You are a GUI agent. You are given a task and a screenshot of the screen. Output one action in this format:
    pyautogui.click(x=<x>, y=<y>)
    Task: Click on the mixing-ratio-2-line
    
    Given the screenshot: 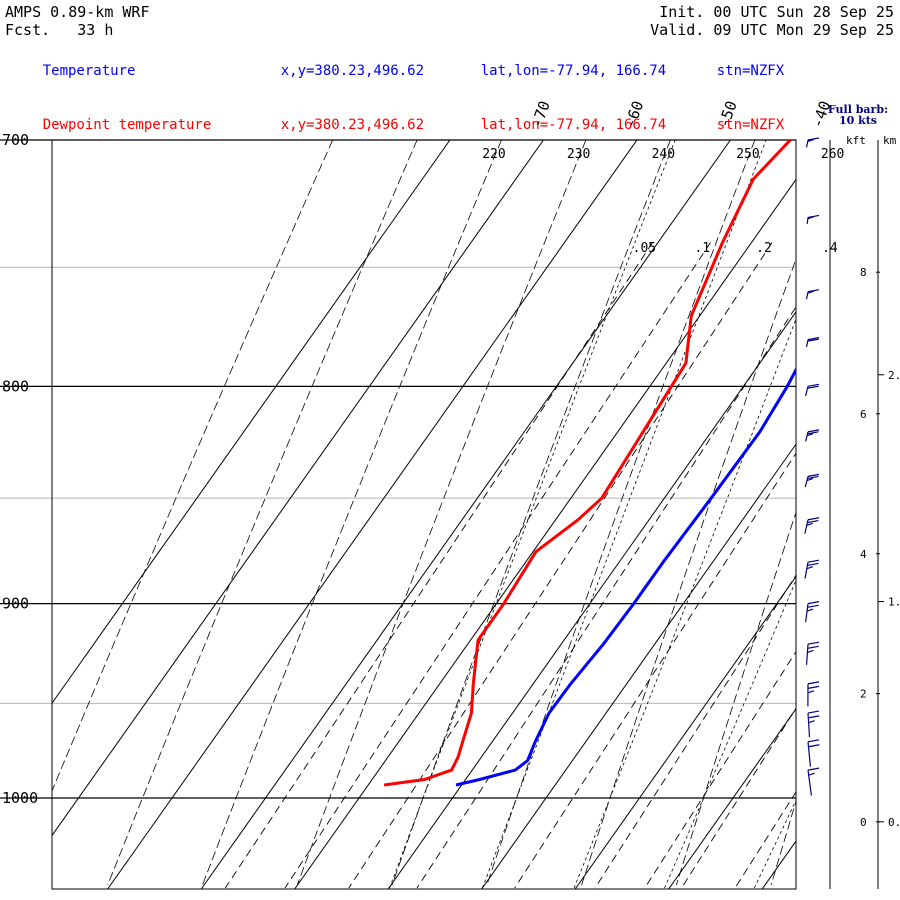 What is the action you would take?
    pyautogui.click(x=695, y=731)
    